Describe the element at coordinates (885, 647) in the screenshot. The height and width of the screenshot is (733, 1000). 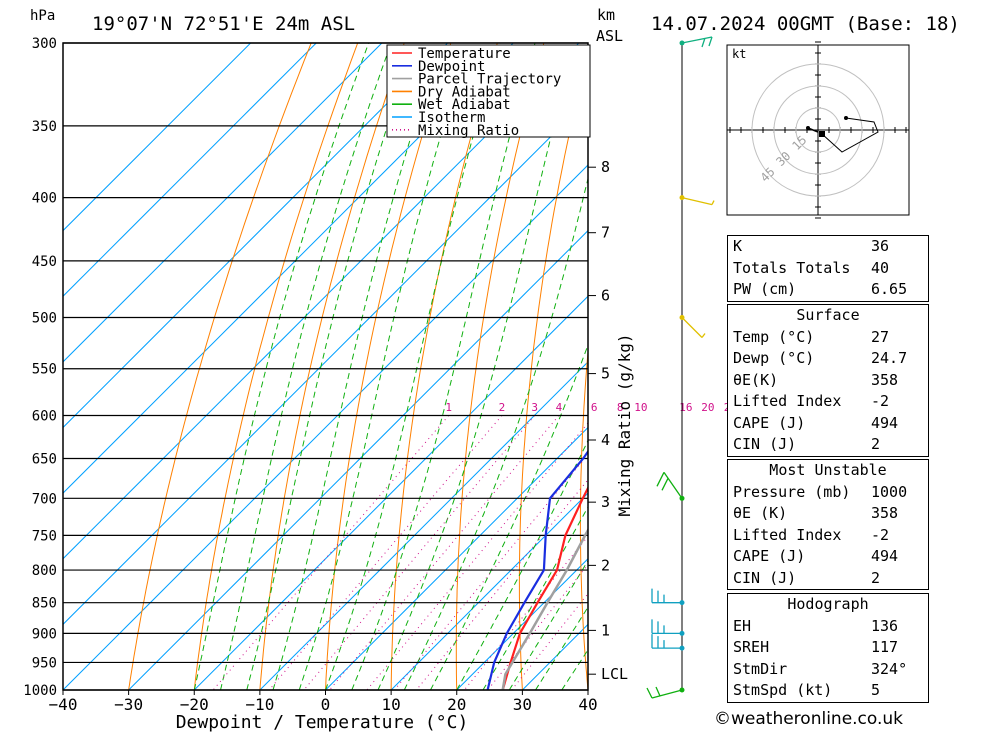
I see `hodograph-stat-value: 117` at that location.